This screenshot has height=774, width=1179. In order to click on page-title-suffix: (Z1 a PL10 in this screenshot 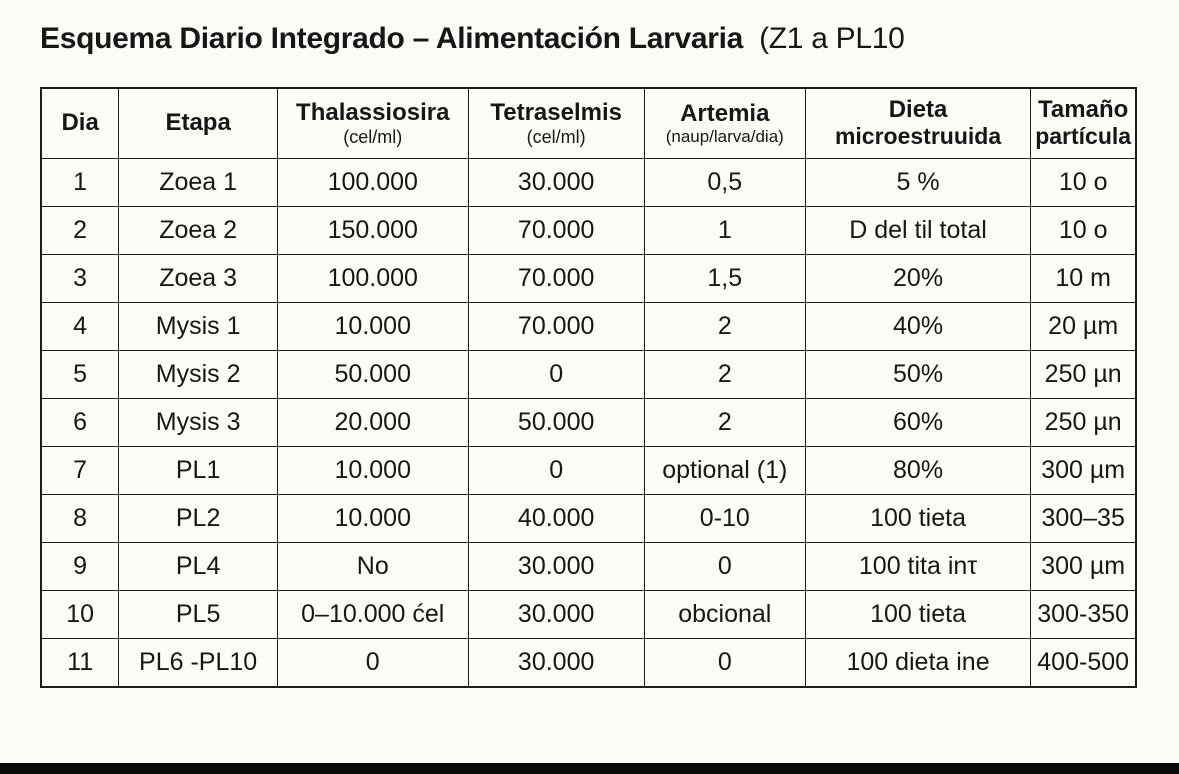, I will do `click(832, 38)`.